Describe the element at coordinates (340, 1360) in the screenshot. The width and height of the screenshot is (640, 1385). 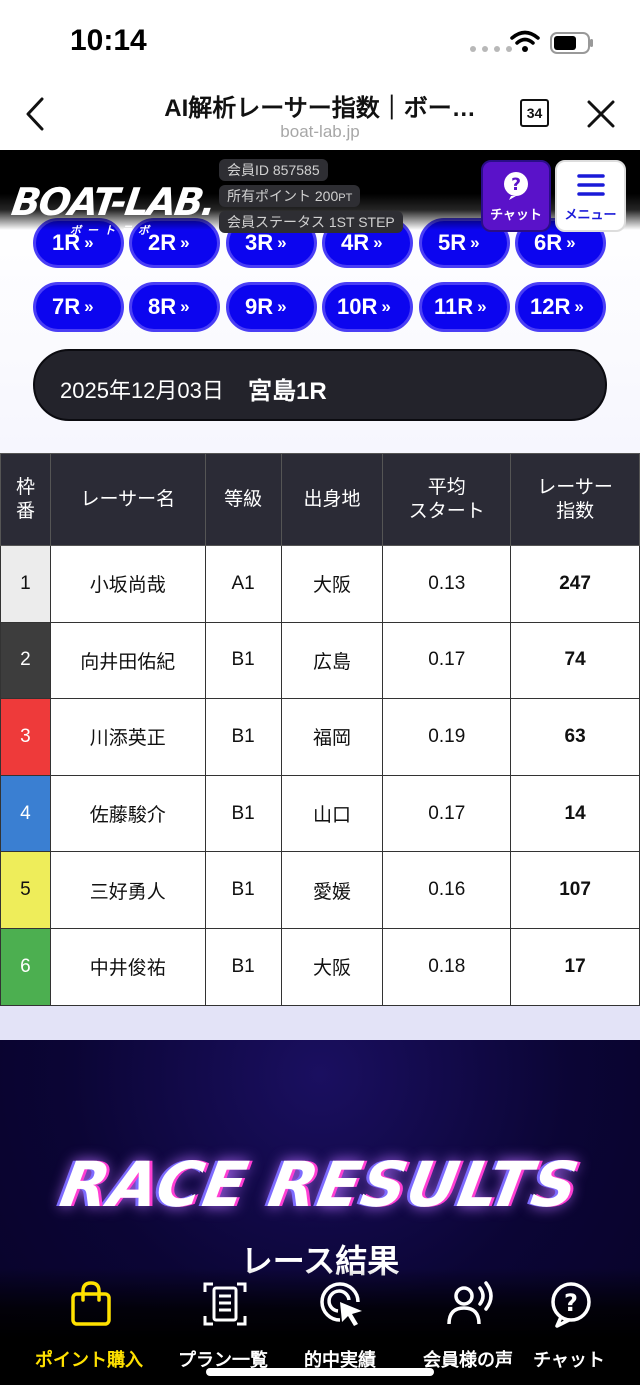
I see `nav-label: 的中実績` at that location.